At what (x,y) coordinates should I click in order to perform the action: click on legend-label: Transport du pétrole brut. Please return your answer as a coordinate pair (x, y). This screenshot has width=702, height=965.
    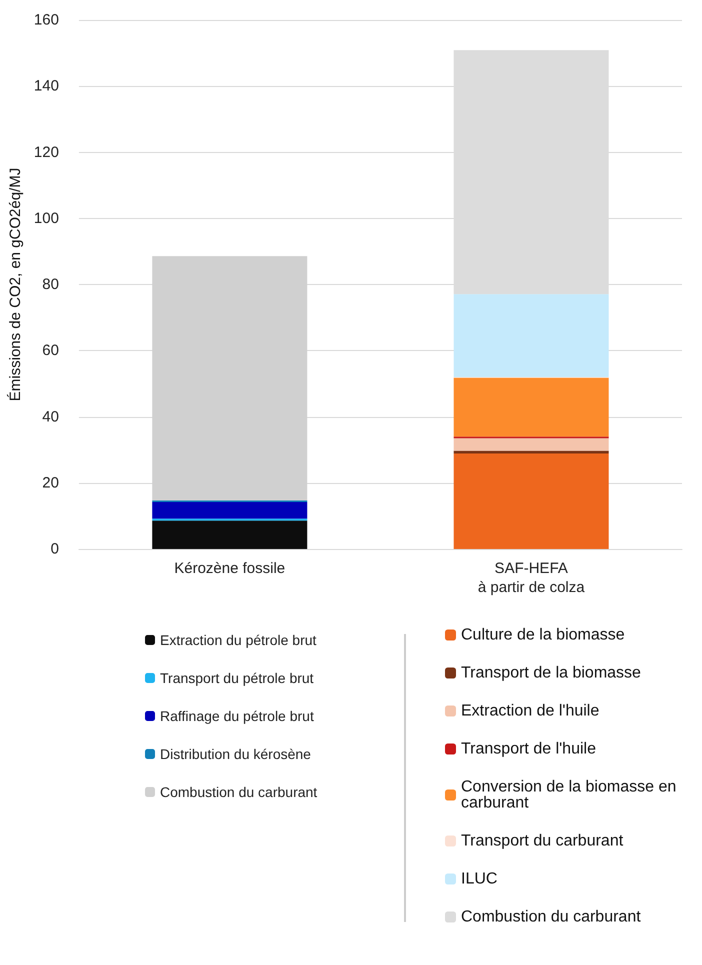
    Looking at the image, I should click on (237, 678).